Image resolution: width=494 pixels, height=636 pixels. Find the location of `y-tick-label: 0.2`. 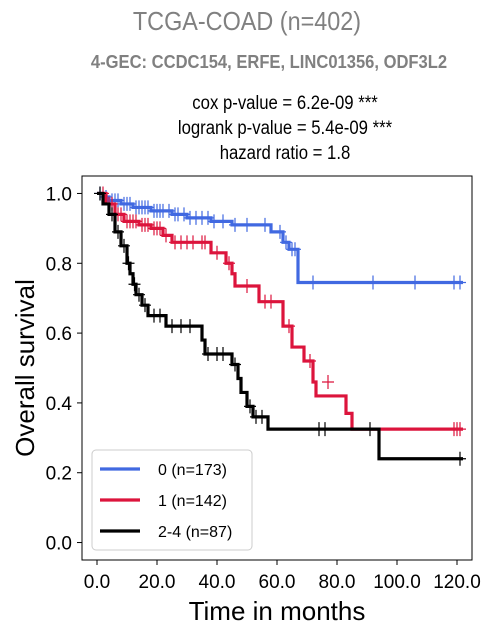

y-tick-label: 0.2 is located at coordinates (59, 474).